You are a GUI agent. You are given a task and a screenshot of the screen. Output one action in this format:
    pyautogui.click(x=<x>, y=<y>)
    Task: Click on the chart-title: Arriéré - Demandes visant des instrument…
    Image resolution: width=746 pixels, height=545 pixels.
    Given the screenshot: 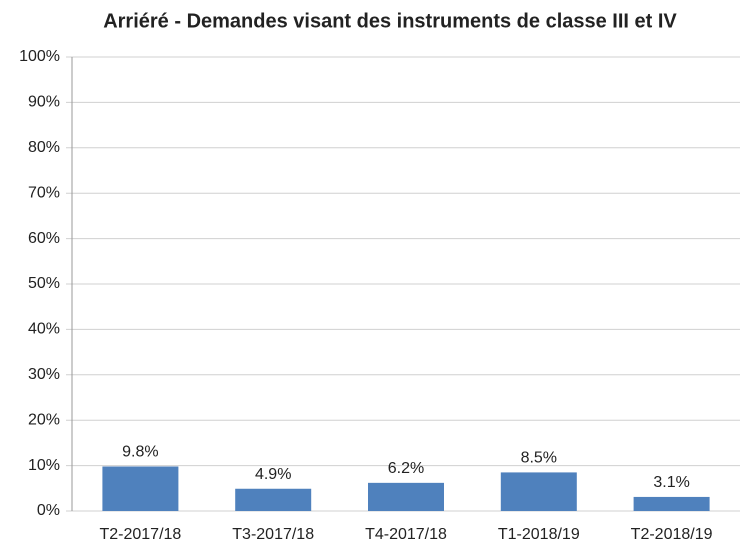 What is the action you would take?
    pyautogui.click(x=390, y=21)
    